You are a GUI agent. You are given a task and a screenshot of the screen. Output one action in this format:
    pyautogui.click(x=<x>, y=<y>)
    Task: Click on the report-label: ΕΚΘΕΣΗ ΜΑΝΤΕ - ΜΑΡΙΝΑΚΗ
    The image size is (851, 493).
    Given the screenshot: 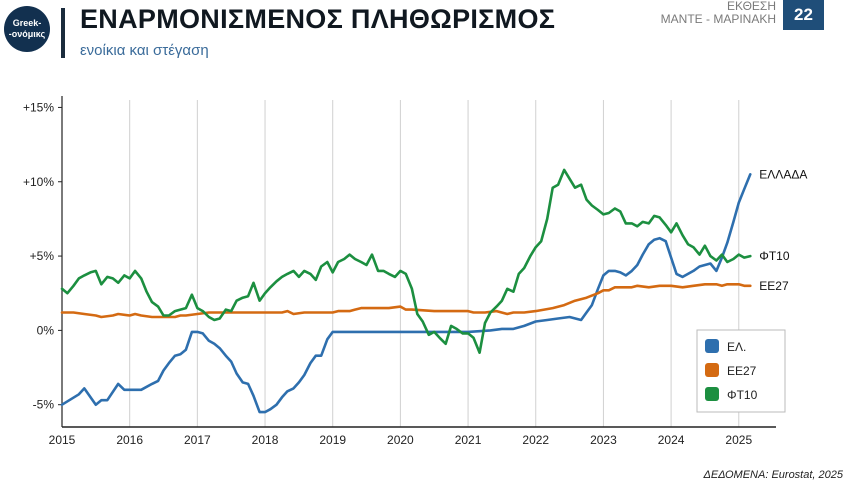 What is the action you would take?
    pyautogui.click(x=718, y=13)
    